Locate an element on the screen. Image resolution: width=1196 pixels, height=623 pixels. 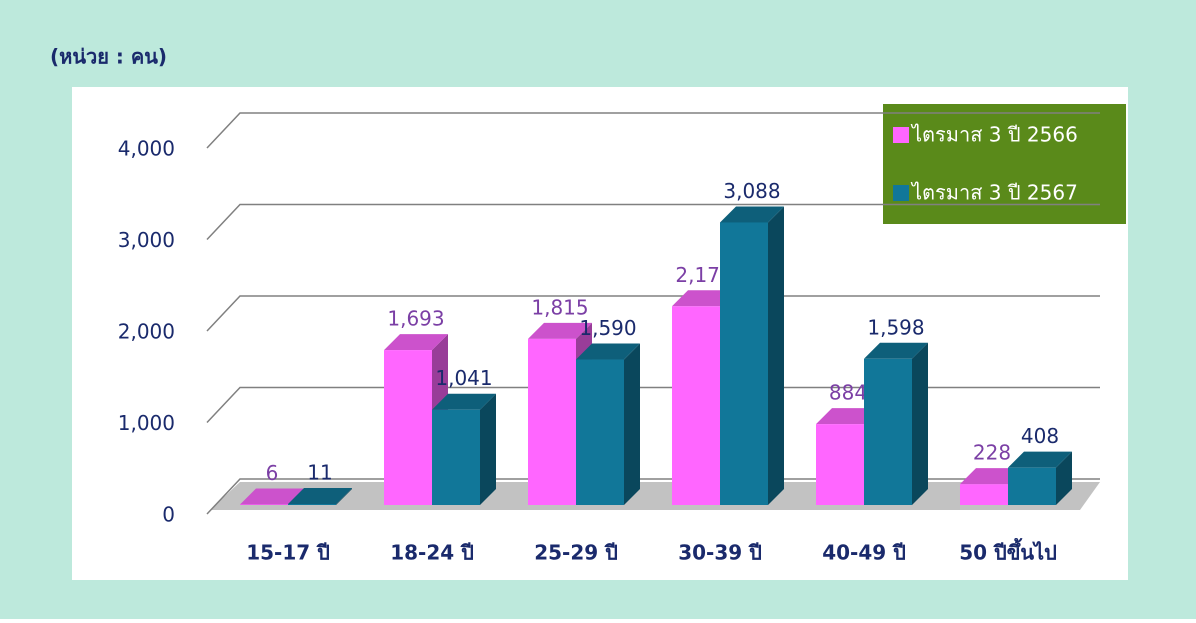
data-label: 6 is located at coordinates (272, 473).